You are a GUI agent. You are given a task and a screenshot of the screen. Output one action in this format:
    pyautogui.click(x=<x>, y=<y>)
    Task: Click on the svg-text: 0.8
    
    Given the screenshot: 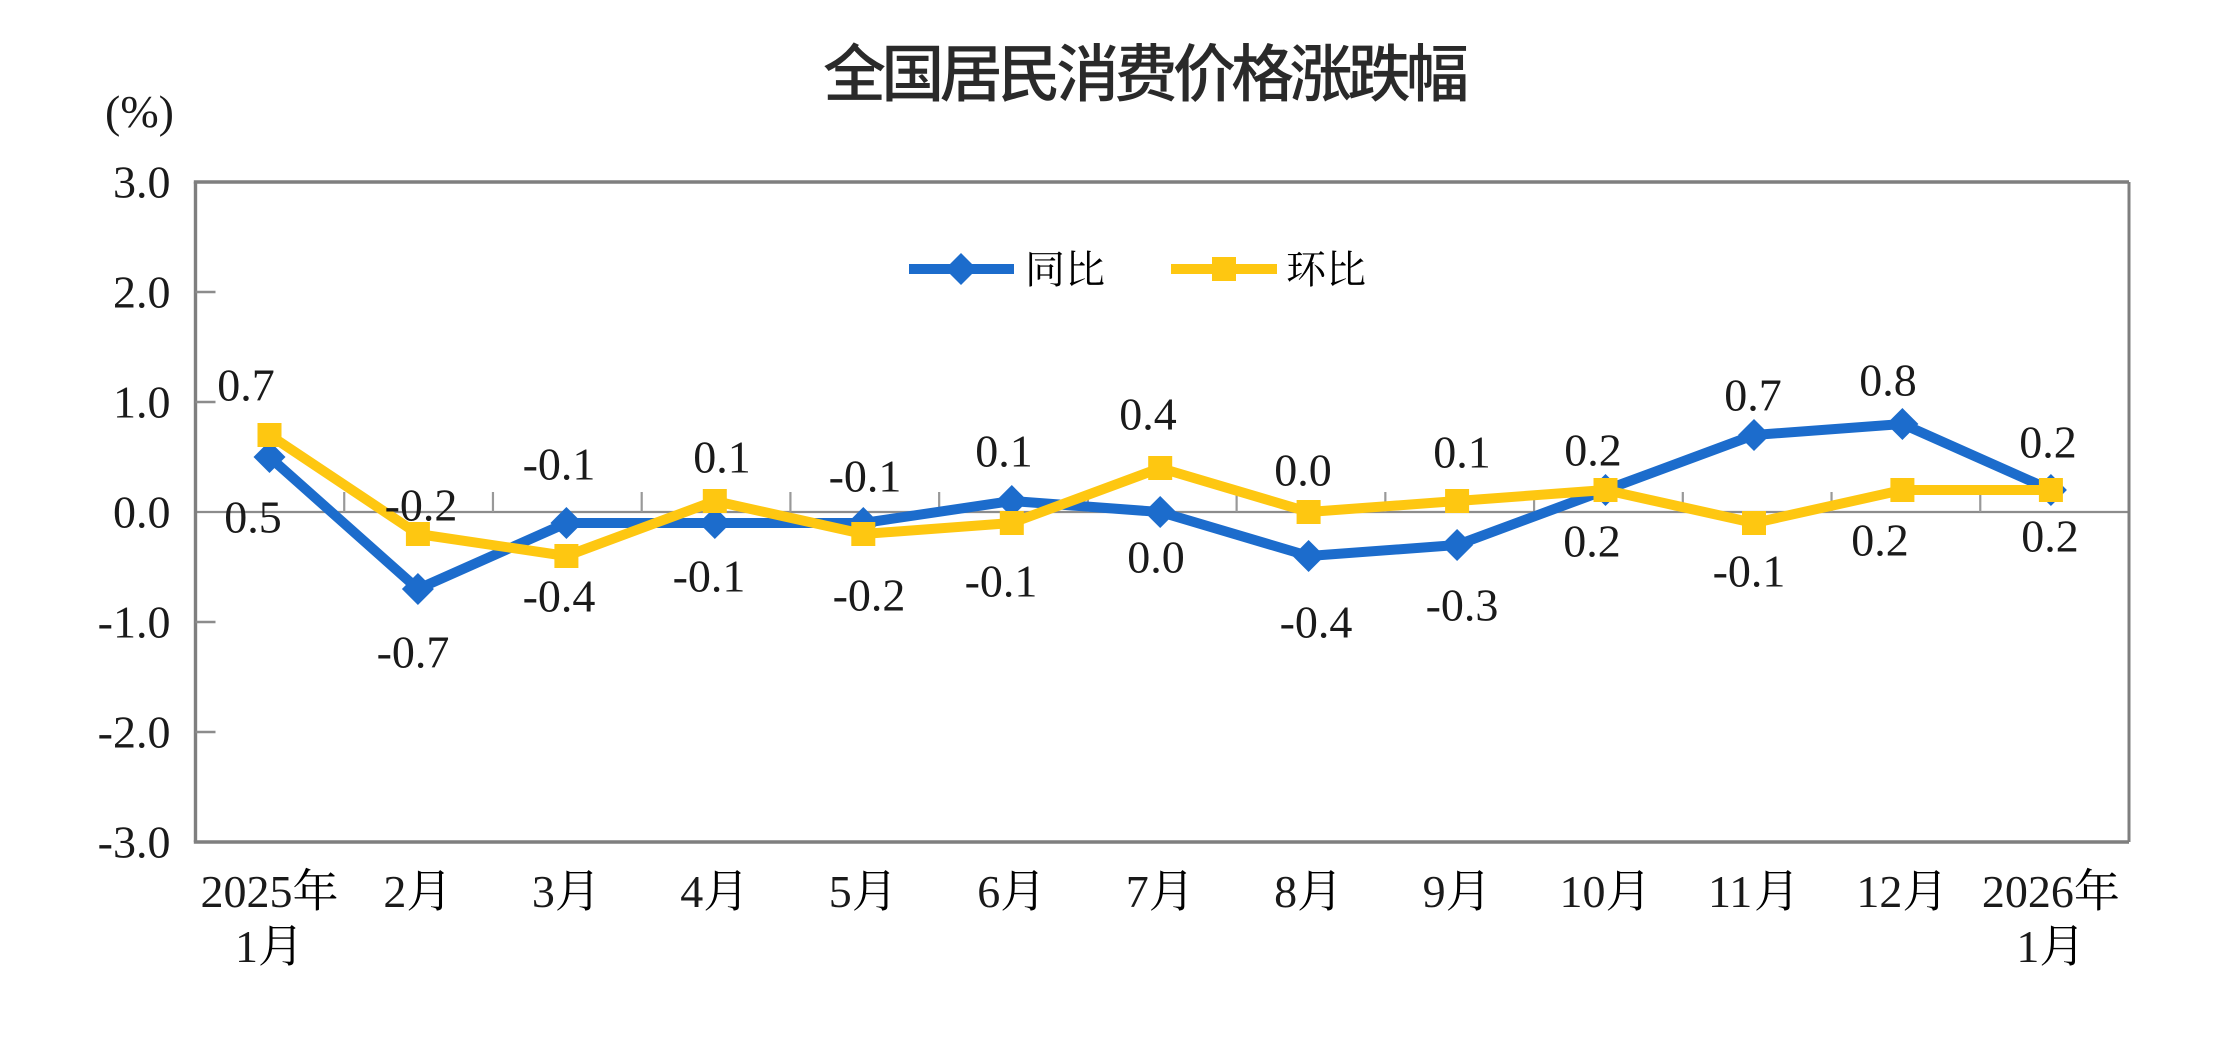 What is the action you would take?
    pyautogui.click(x=1888, y=379)
    